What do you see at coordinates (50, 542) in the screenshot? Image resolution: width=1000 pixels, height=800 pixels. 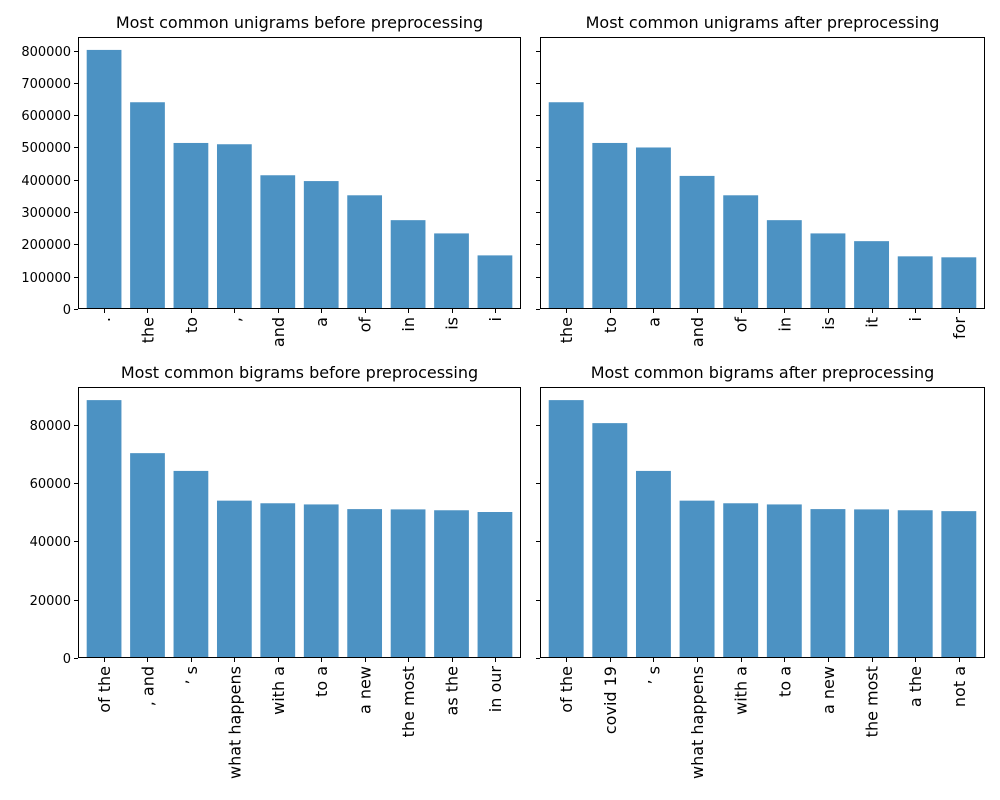 I see `y-tick-label: 40000` at bounding box center [50, 542].